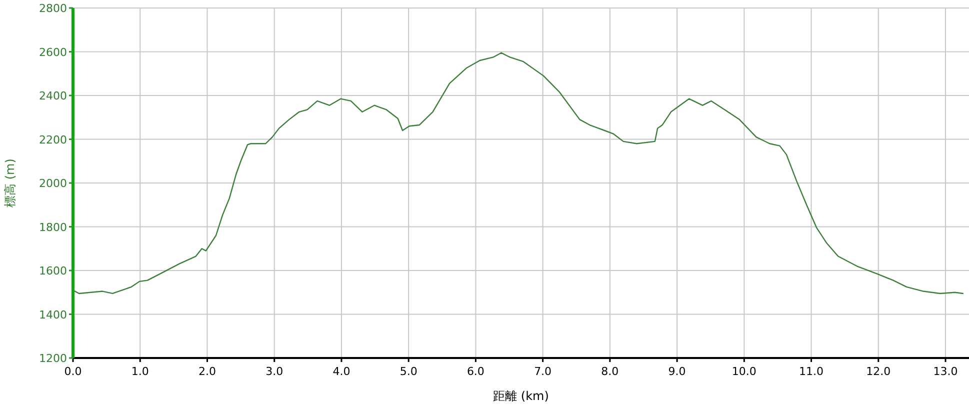 This screenshot has height=409, width=969. What do you see at coordinates (521, 396) in the screenshot?
I see `x-axis-title: 距離 (km)` at bounding box center [521, 396].